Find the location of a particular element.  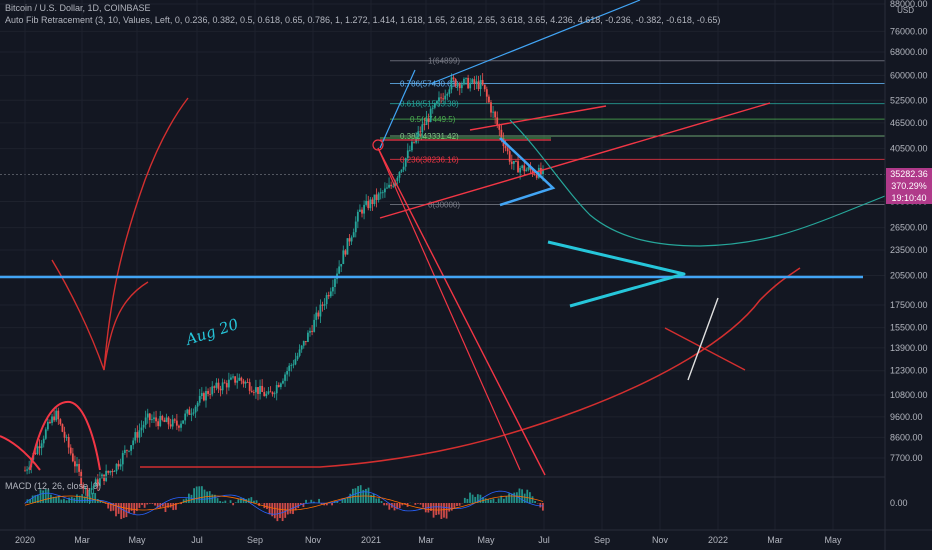

drawing-red-cross-a is located at coordinates (705, 349).